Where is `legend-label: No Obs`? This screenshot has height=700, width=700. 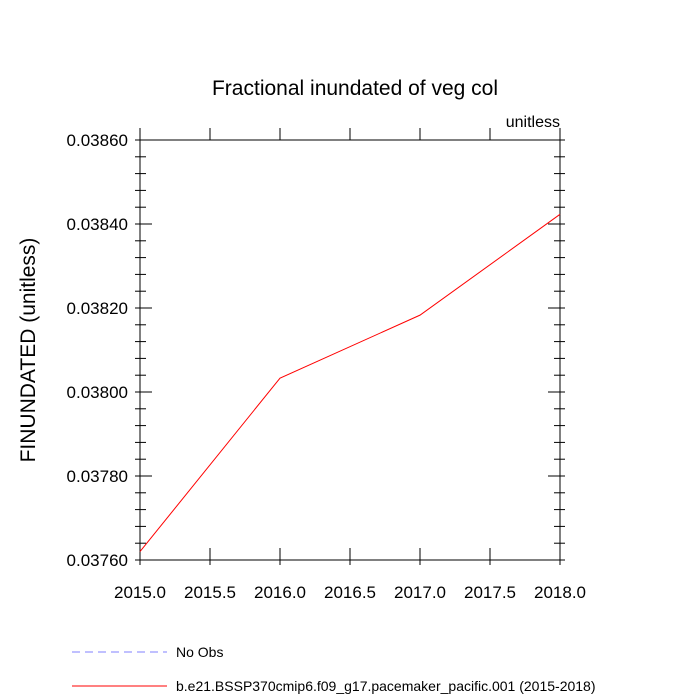 legend-label: No Obs is located at coordinates (199, 652).